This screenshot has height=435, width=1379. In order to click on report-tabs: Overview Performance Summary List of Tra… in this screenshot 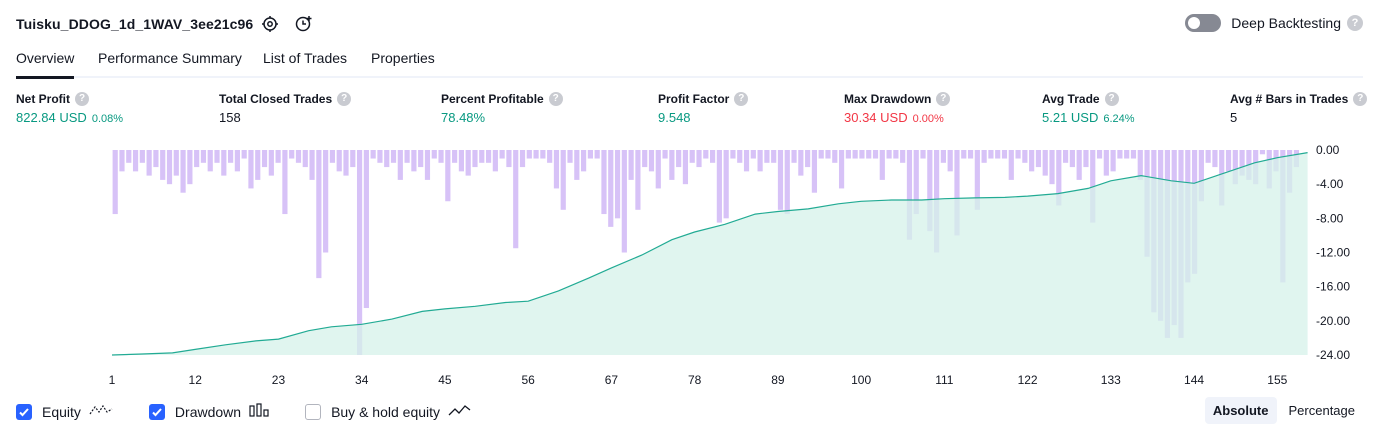, I will do `click(689, 61)`.